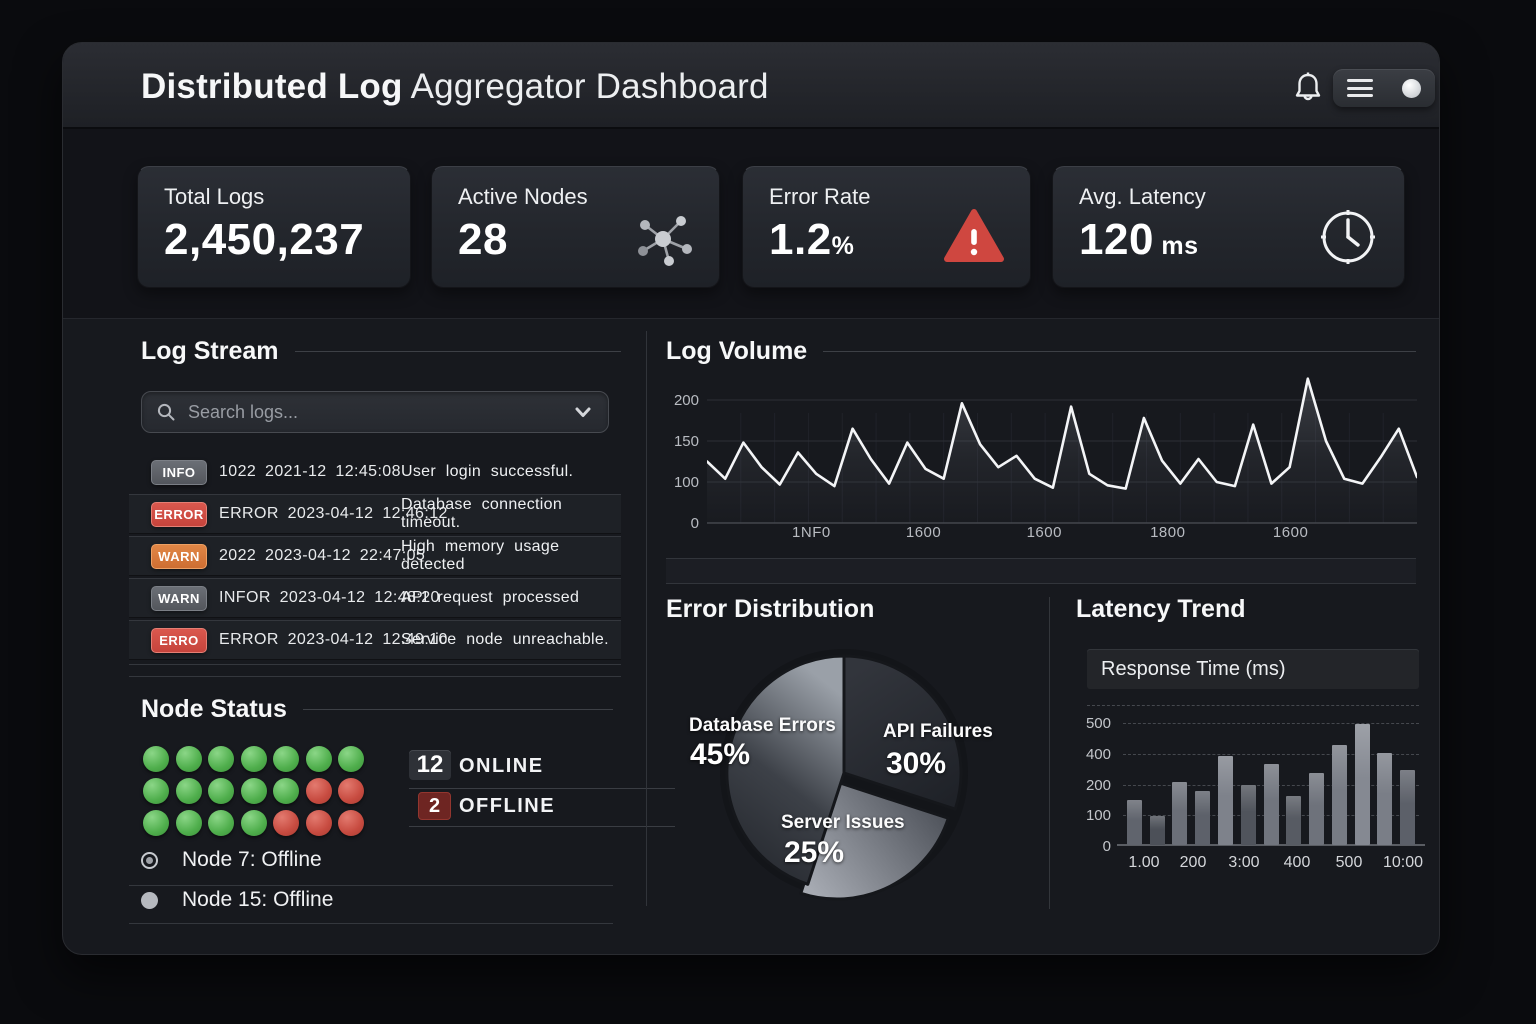 This screenshot has height=1024, width=1536. Describe the element at coordinates (1411, 88) in the screenshot. I see `toggle-knob` at that location.